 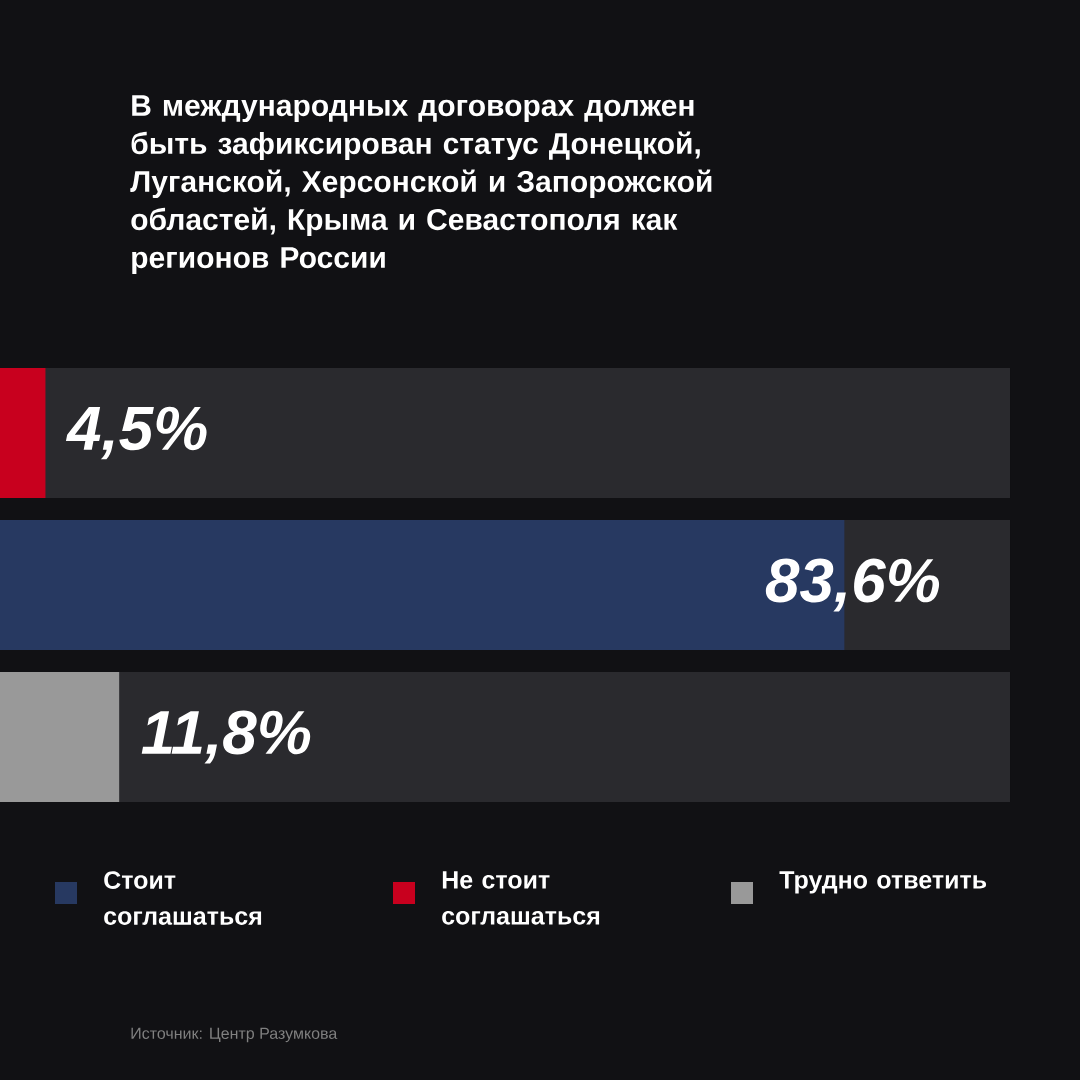 What do you see at coordinates (183, 898) in the screenshot?
I see `legend-label: Стоит соглашаться` at bounding box center [183, 898].